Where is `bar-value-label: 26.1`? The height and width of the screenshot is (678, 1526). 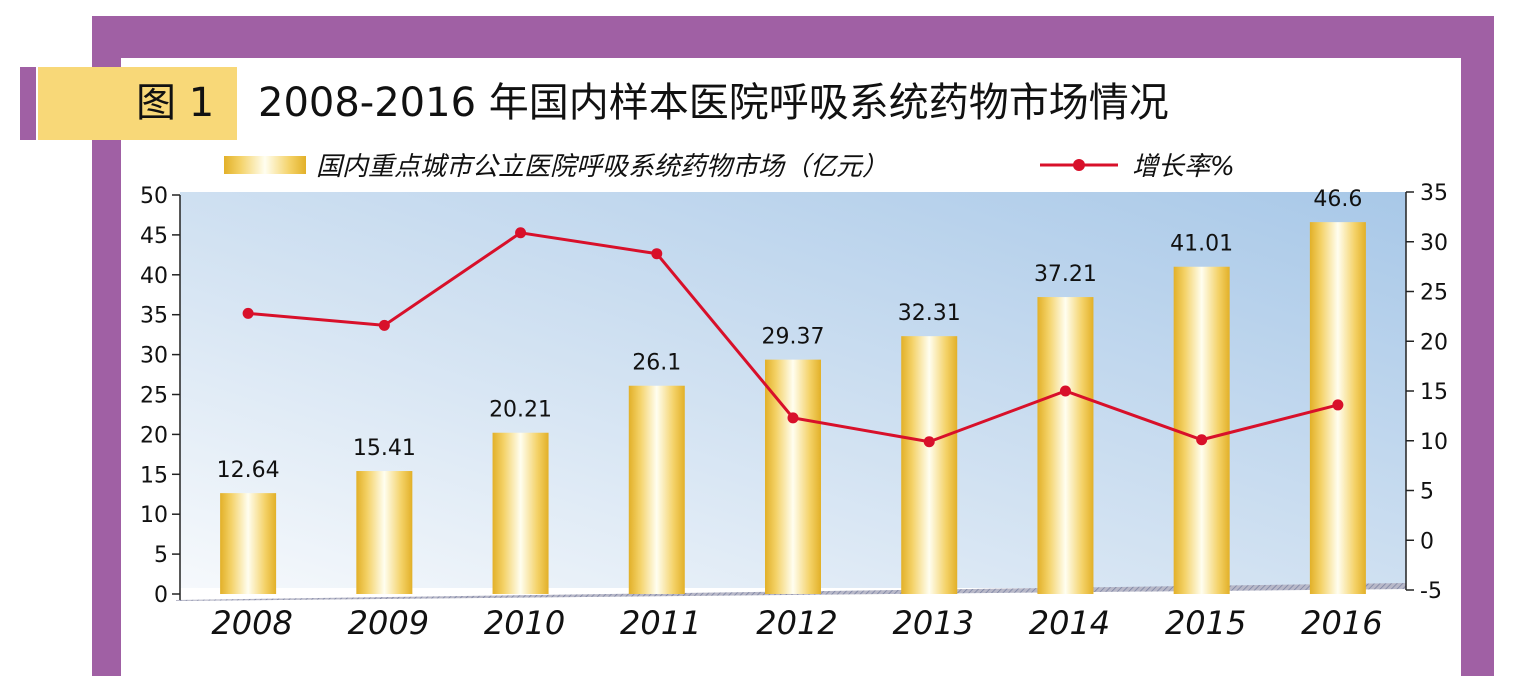
bar-value-label: 26.1 is located at coordinates (656, 363).